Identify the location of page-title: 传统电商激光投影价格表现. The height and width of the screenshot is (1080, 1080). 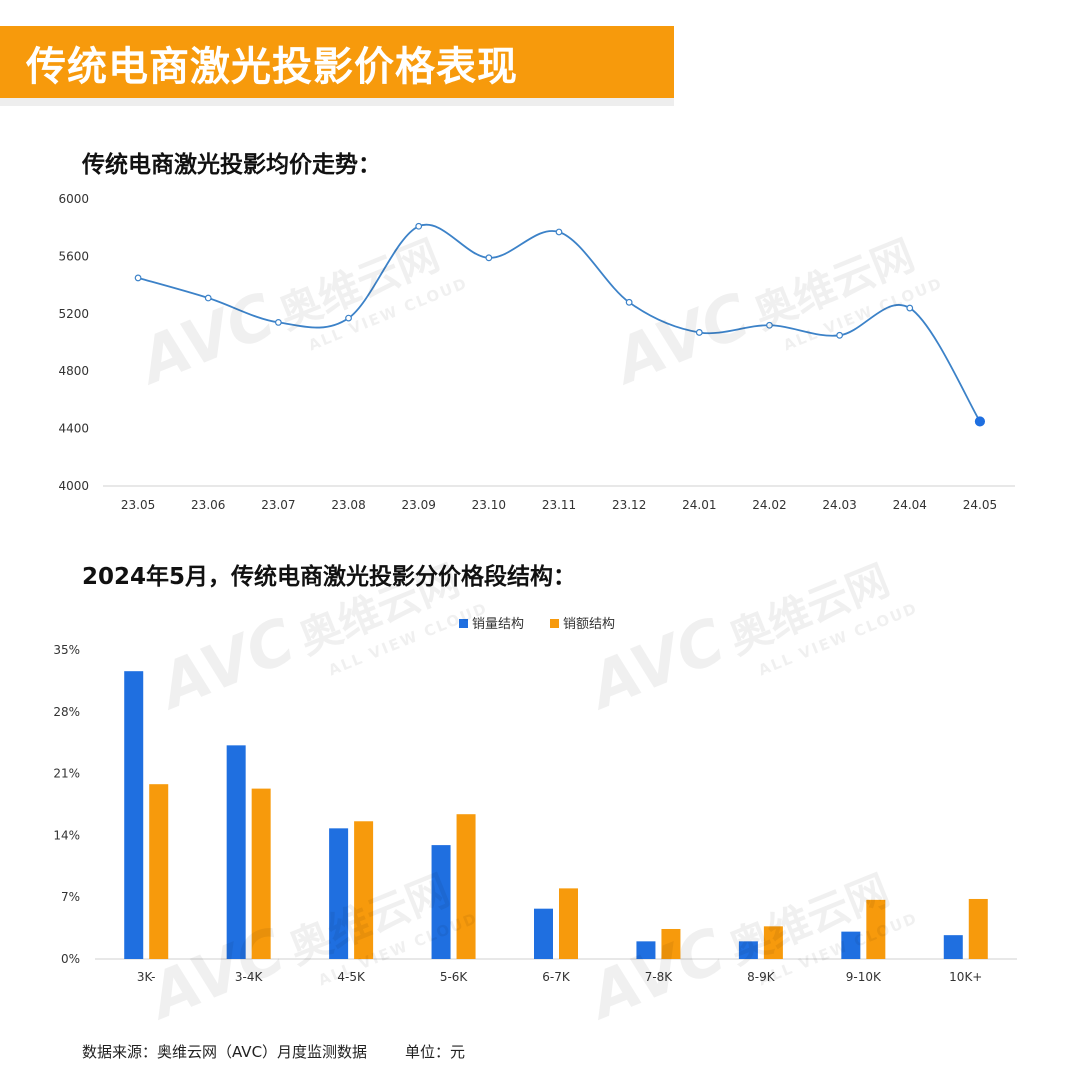
(272, 67).